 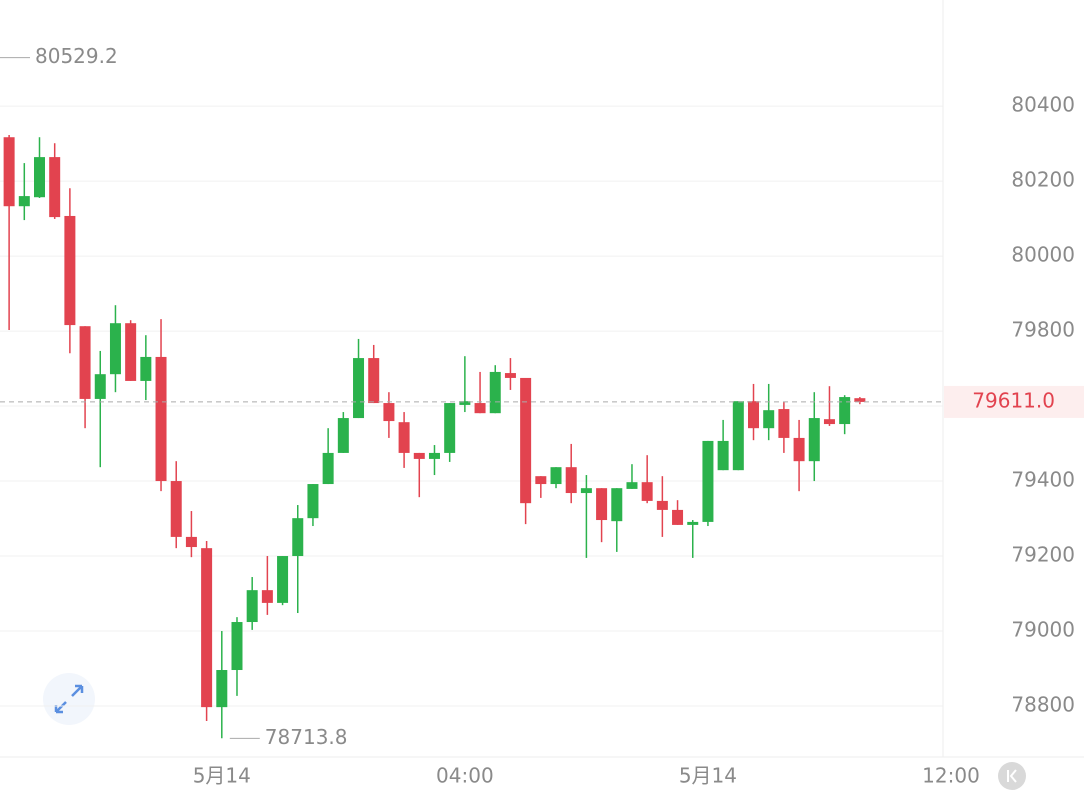 What do you see at coordinates (1043, 105) in the screenshot?
I see `y-tick-label: 80400` at bounding box center [1043, 105].